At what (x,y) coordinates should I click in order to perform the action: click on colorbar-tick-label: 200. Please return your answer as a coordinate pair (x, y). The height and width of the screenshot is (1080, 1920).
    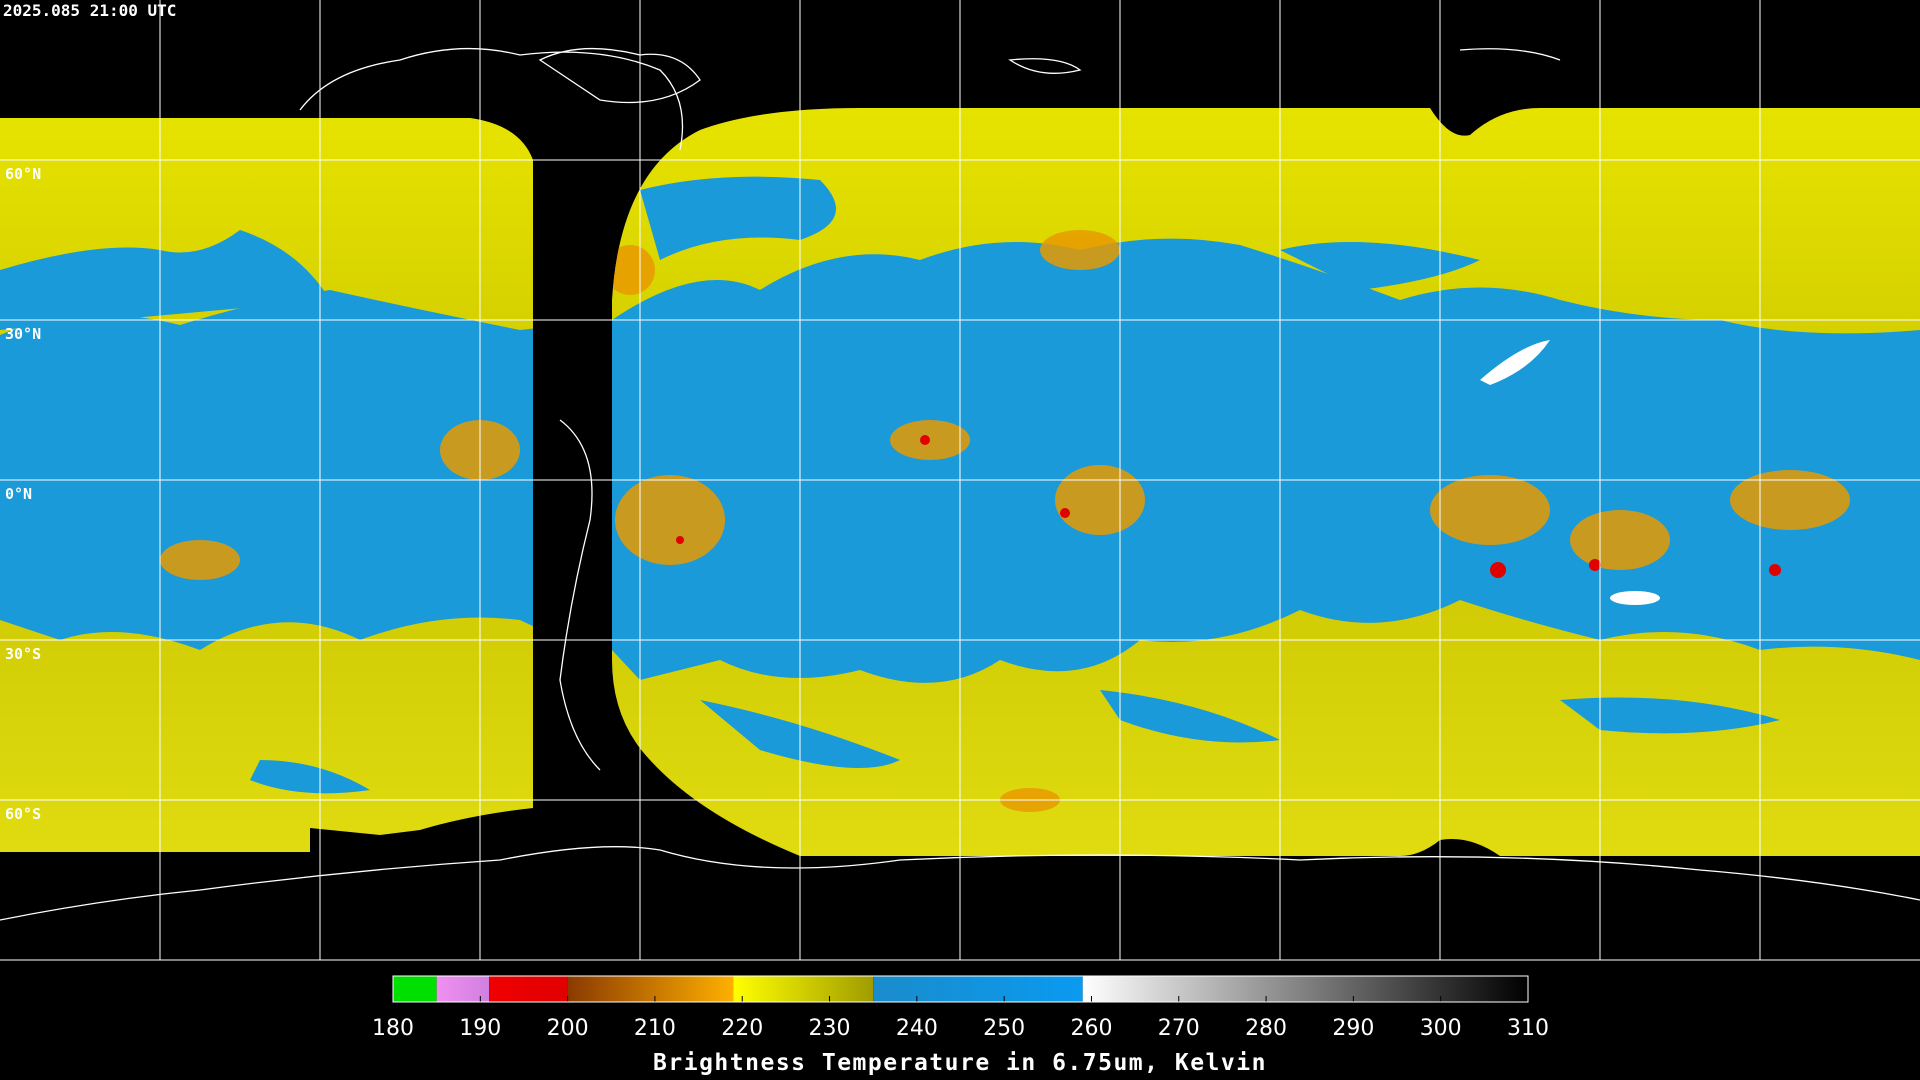
    Looking at the image, I should click on (568, 1028).